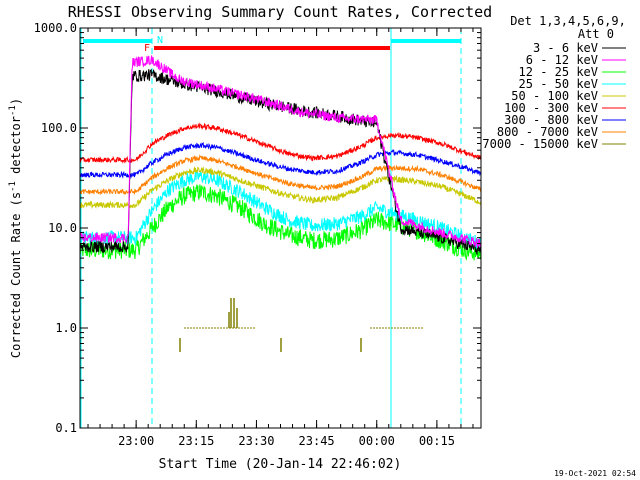 This screenshot has width=640, height=480. What do you see at coordinates (270, 345) in the screenshot?
I see `attenuator-drops` at bounding box center [270, 345].